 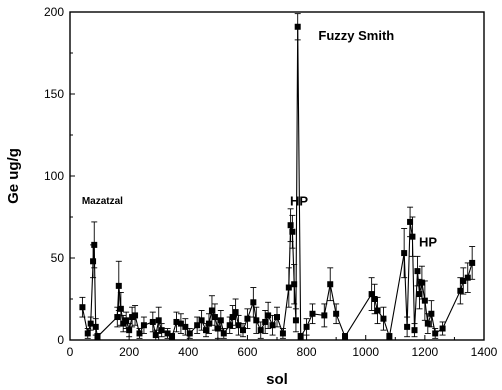 What do you see at coordinates (70, 352) in the screenshot?
I see `x-tick-label: 0` at bounding box center [70, 352].